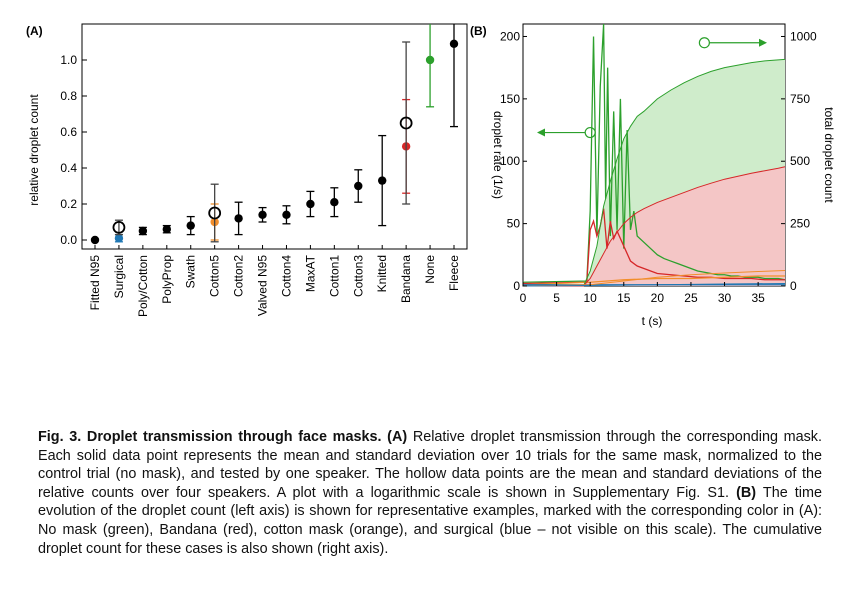 Image resolution: width=850 pixels, height=602 pixels. I want to click on caption-fig-label: Fig. 3., so click(60, 437).